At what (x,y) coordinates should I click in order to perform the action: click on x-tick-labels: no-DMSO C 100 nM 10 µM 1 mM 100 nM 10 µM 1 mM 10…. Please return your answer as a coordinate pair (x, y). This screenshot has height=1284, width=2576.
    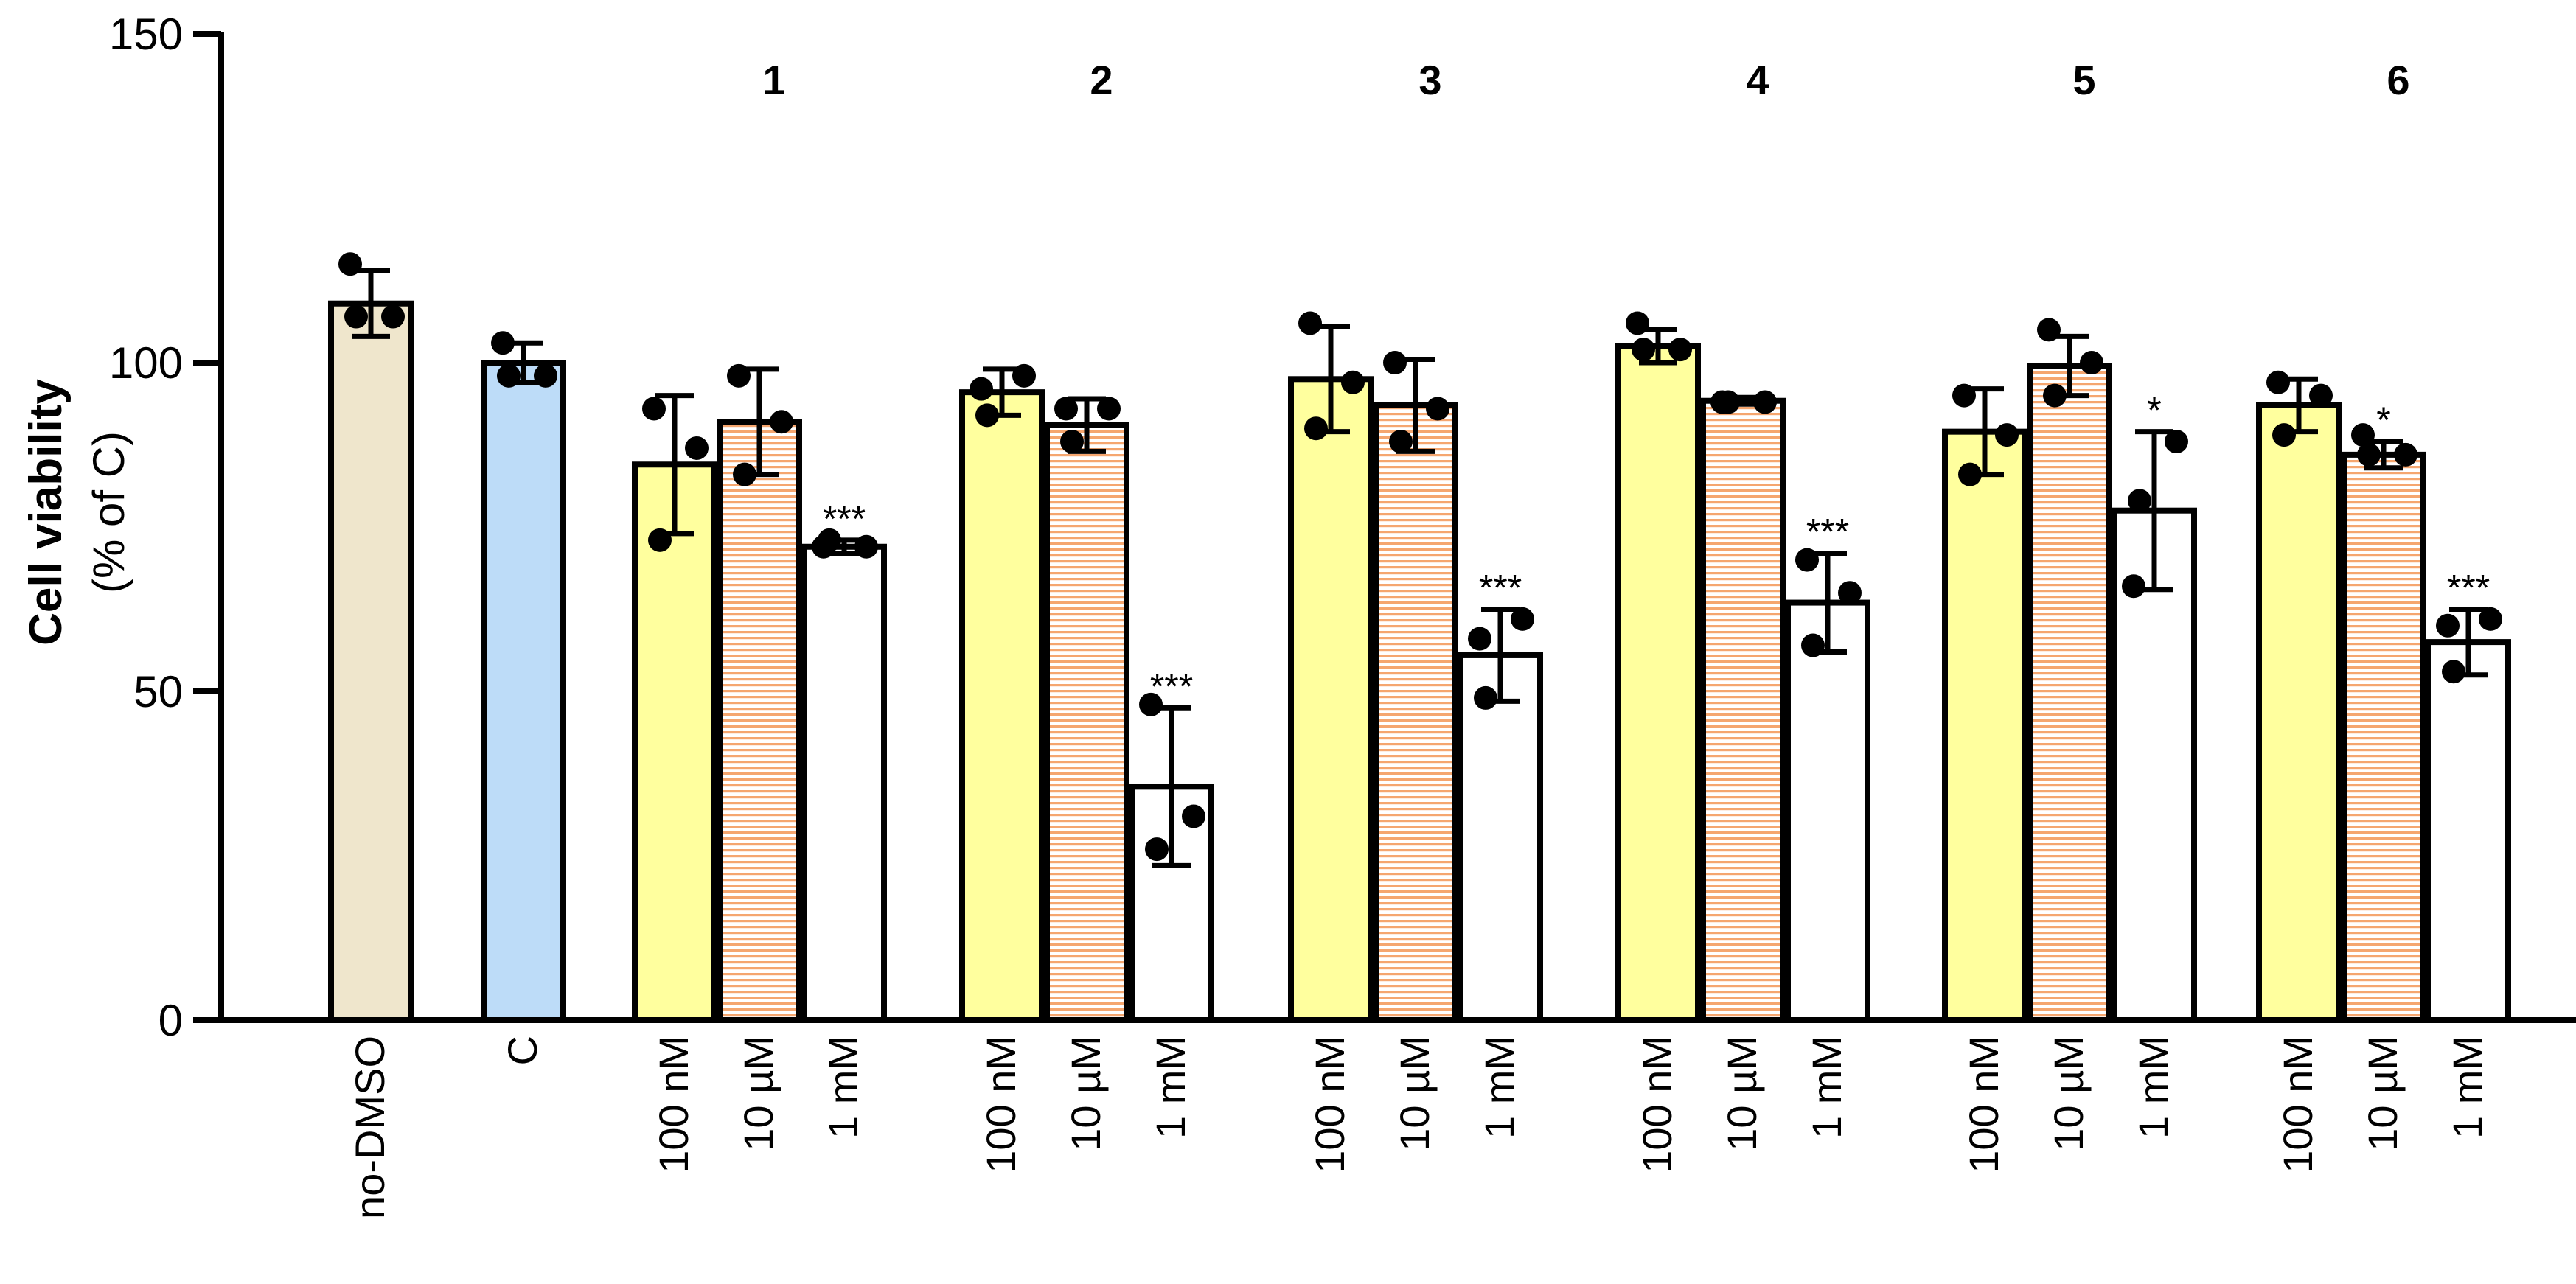
    Looking at the image, I should click on (1418, 1127).